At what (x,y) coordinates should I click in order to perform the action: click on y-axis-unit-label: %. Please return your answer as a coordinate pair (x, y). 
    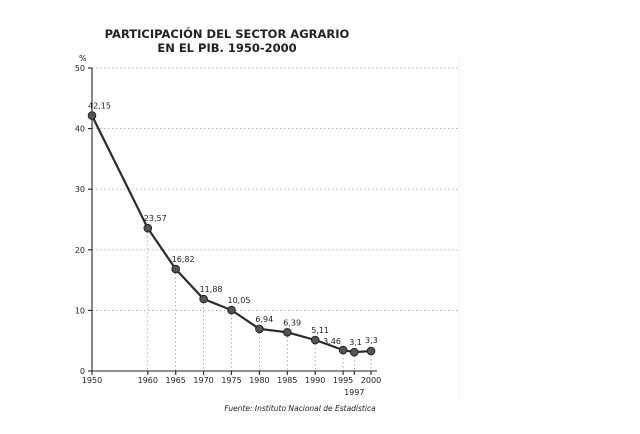
    Looking at the image, I should click on (83, 58).